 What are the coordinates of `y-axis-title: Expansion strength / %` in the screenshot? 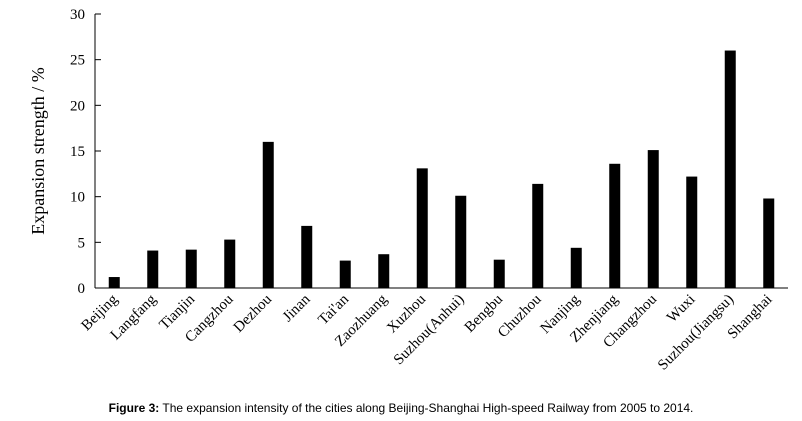 It's located at (38, 150).